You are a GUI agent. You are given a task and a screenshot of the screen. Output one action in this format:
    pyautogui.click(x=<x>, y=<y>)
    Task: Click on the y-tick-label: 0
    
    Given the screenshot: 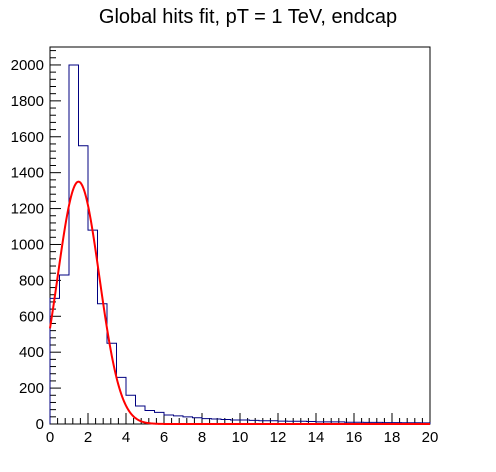 What is the action you would take?
    pyautogui.click(x=40, y=424)
    